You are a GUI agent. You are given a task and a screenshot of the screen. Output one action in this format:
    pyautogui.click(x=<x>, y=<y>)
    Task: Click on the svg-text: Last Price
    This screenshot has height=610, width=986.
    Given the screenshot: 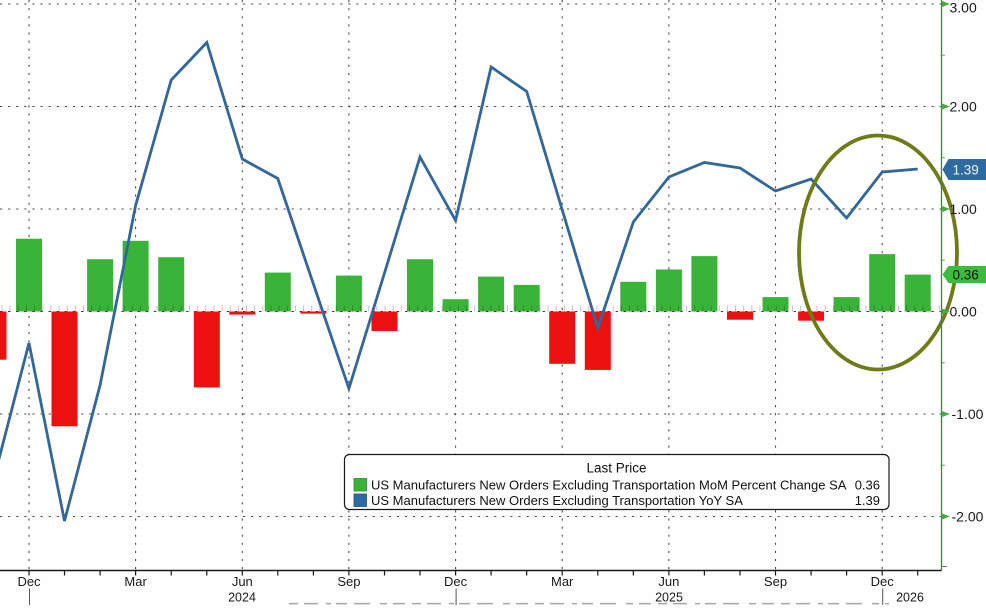 What is the action you would take?
    pyautogui.click(x=616, y=468)
    